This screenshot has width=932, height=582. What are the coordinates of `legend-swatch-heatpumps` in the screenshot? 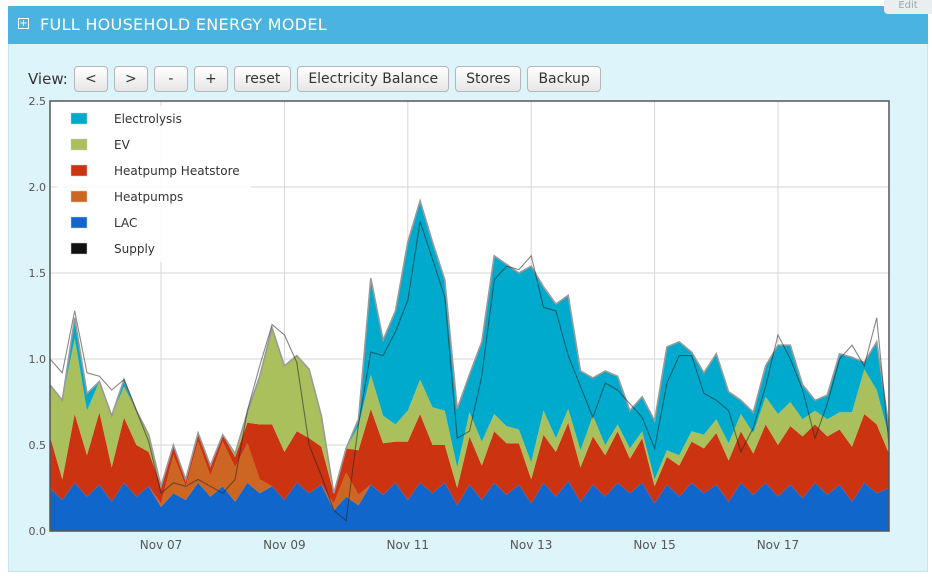 It's located at (79, 196).